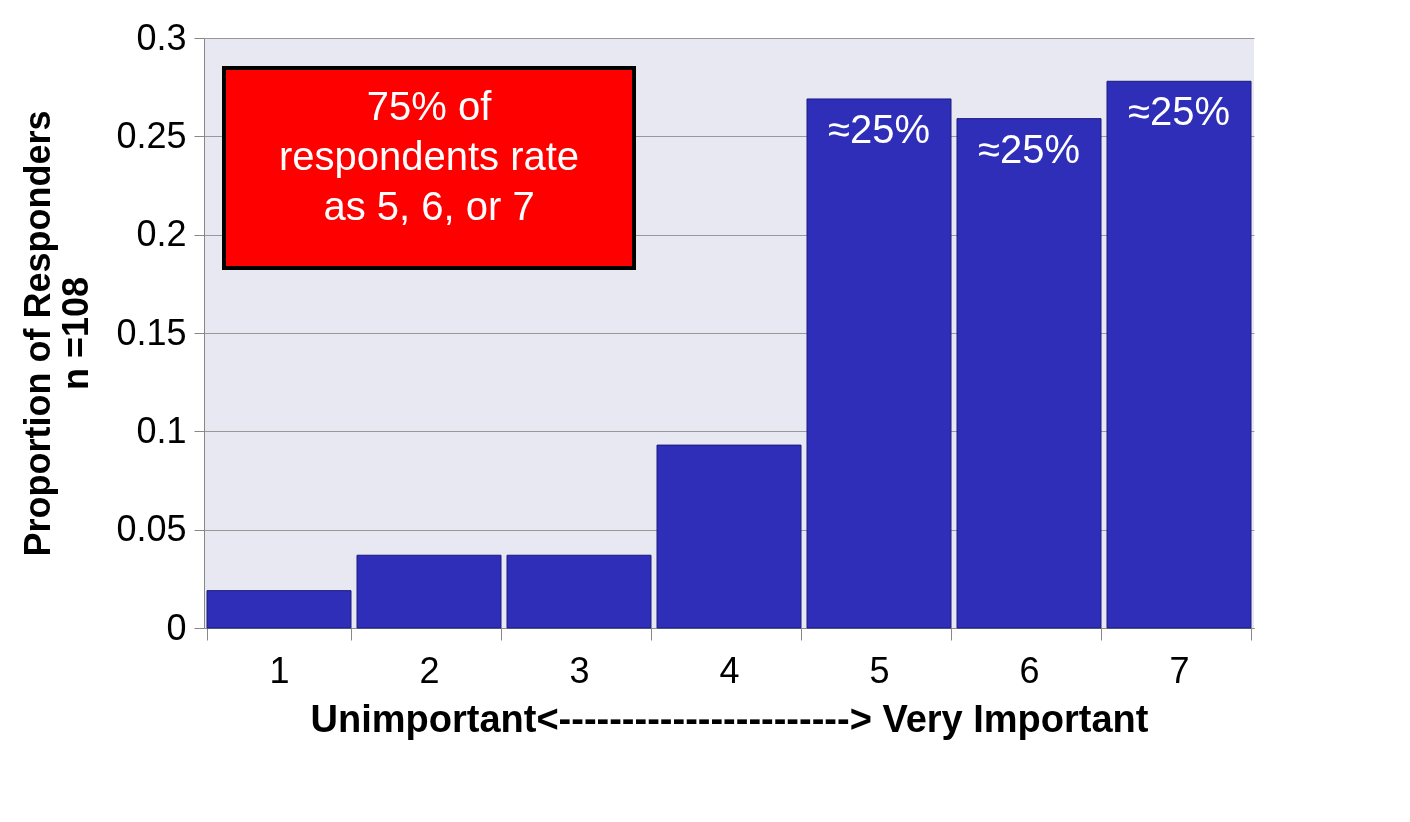 Image resolution: width=1410 pixels, height=822 pixels. What do you see at coordinates (879, 670) in the screenshot?
I see `x-tick-label: 5` at bounding box center [879, 670].